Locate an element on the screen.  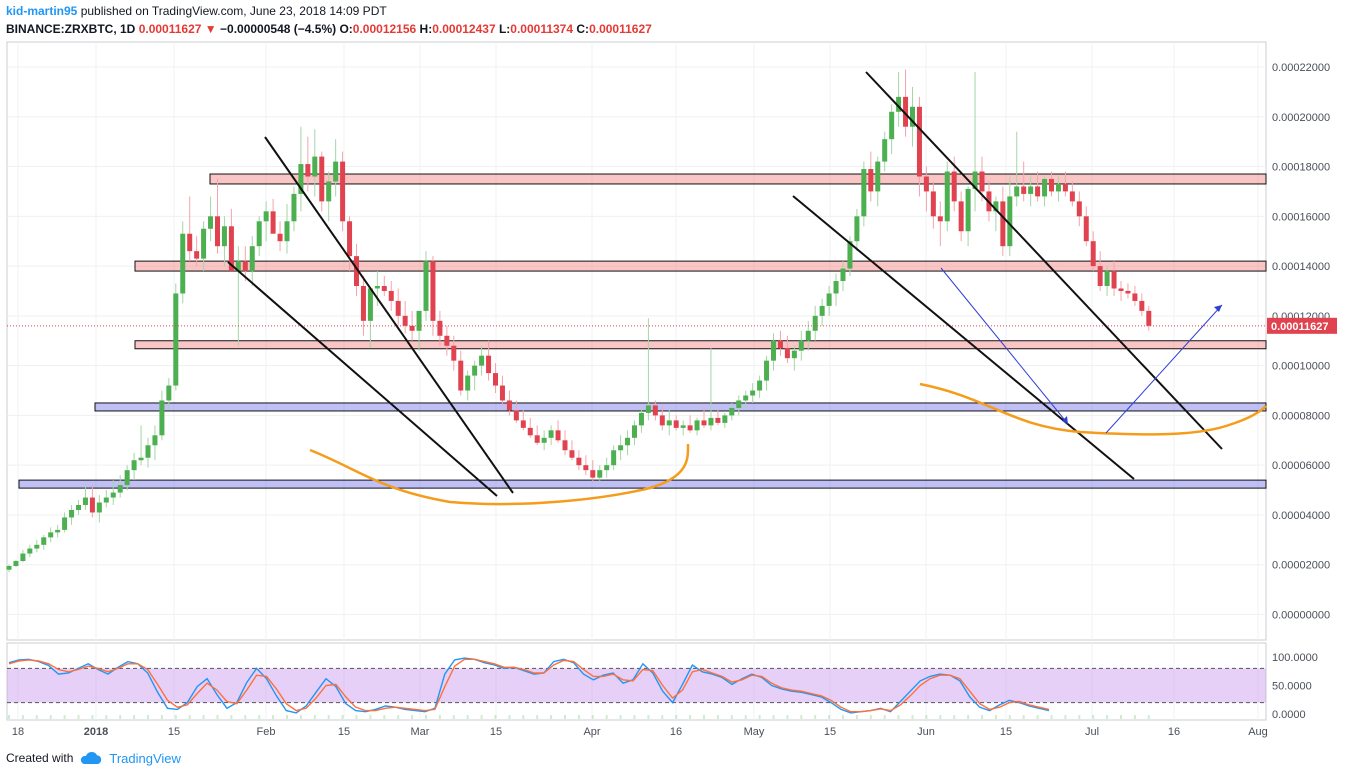
x-tick-label: Feb is located at coordinates (266, 732).